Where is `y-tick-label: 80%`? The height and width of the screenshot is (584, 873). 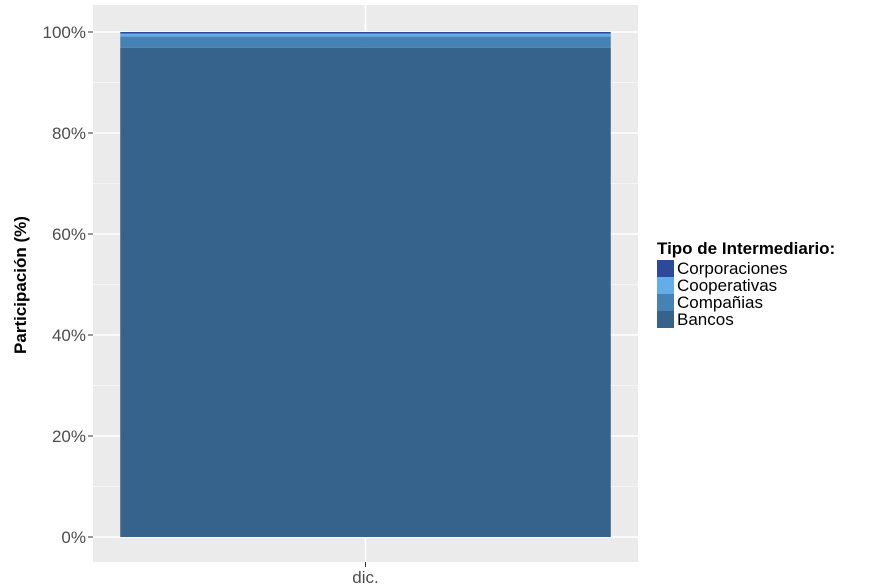
y-tick-label: 80% is located at coordinates (69, 133).